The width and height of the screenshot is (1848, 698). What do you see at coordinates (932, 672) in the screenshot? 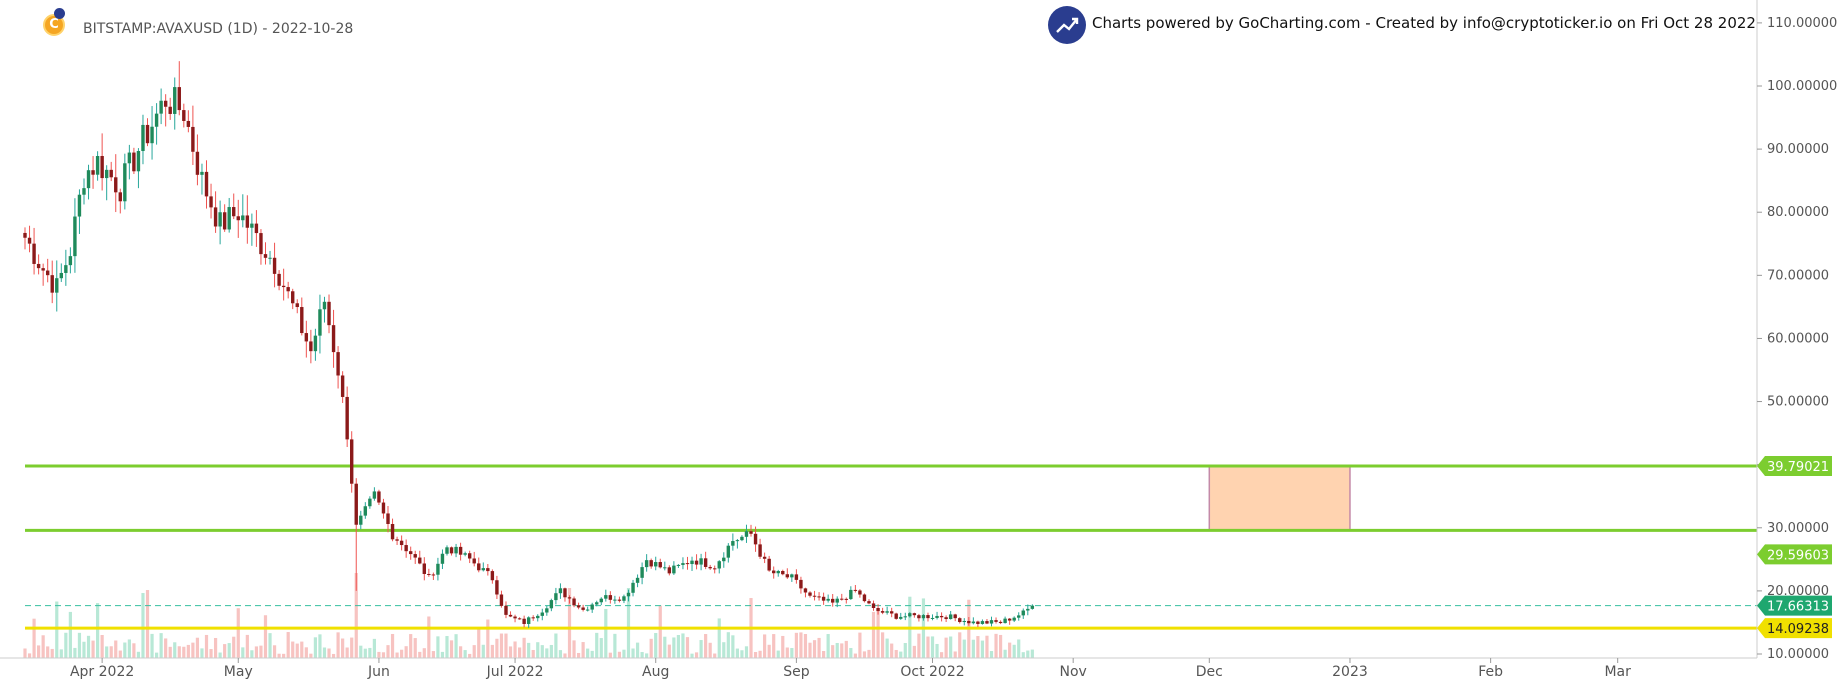
I see `x-tick-label: Oct 2022` at bounding box center [932, 672].